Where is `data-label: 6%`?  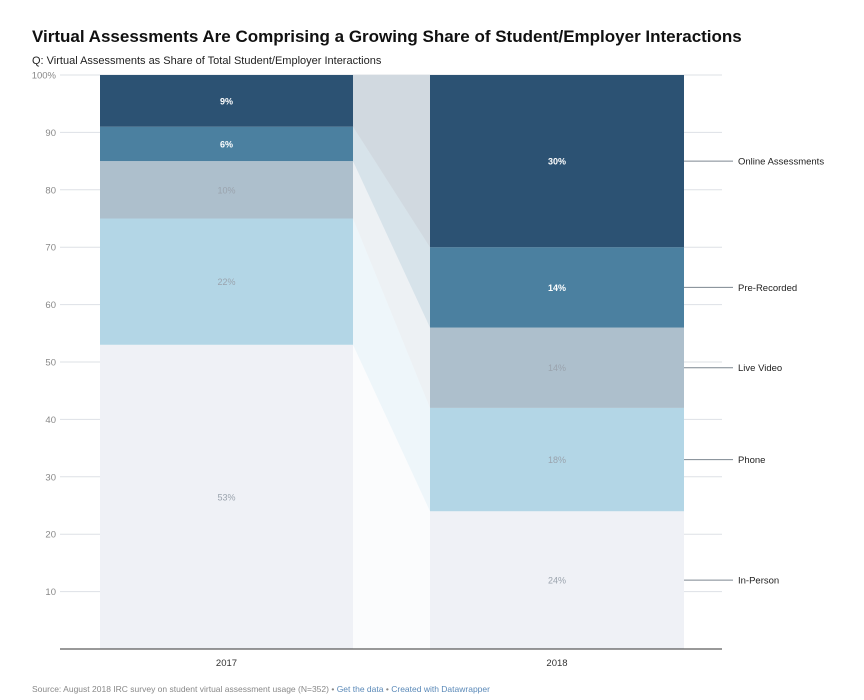 data-label: 6% is located at coordinates (226, 144).